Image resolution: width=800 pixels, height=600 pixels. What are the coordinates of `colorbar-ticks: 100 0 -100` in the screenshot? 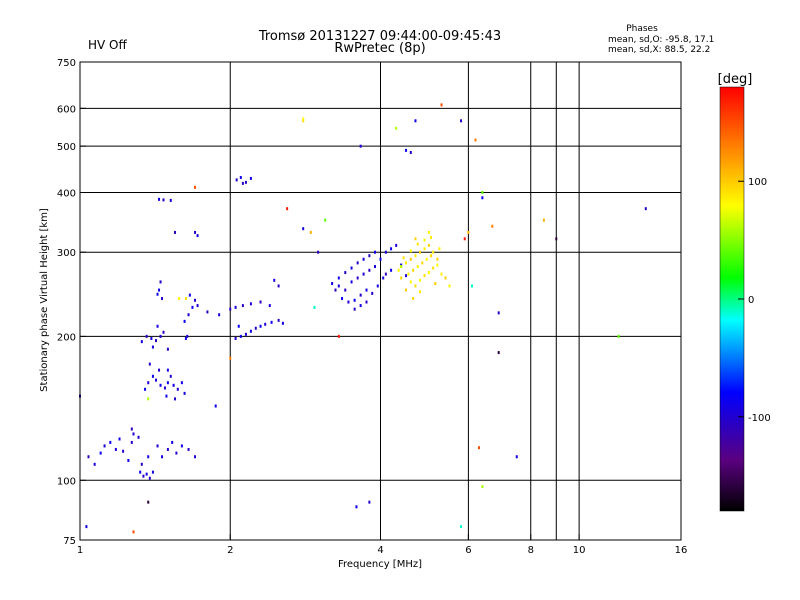 It's located at (754, 300).